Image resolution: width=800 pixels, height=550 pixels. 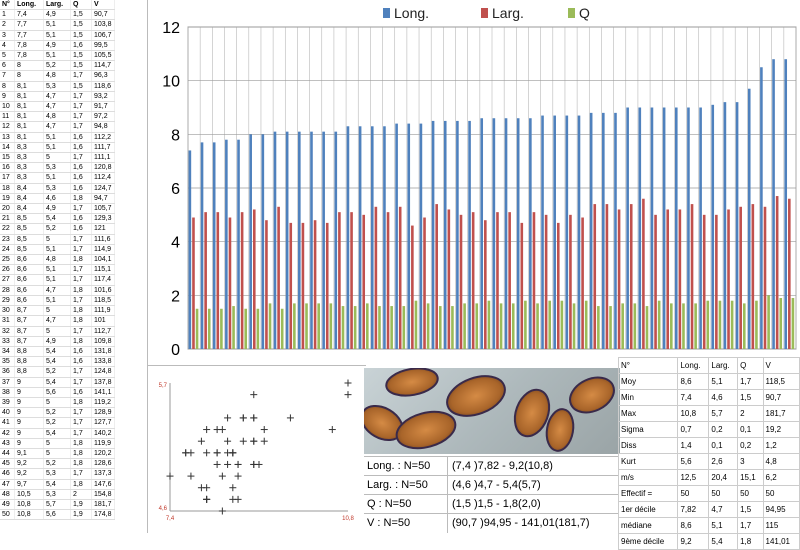 What do you see at coordinates (29, 250) in the screenshot?
I see `table-cell: 8,5` at bounding box center [29, 250].